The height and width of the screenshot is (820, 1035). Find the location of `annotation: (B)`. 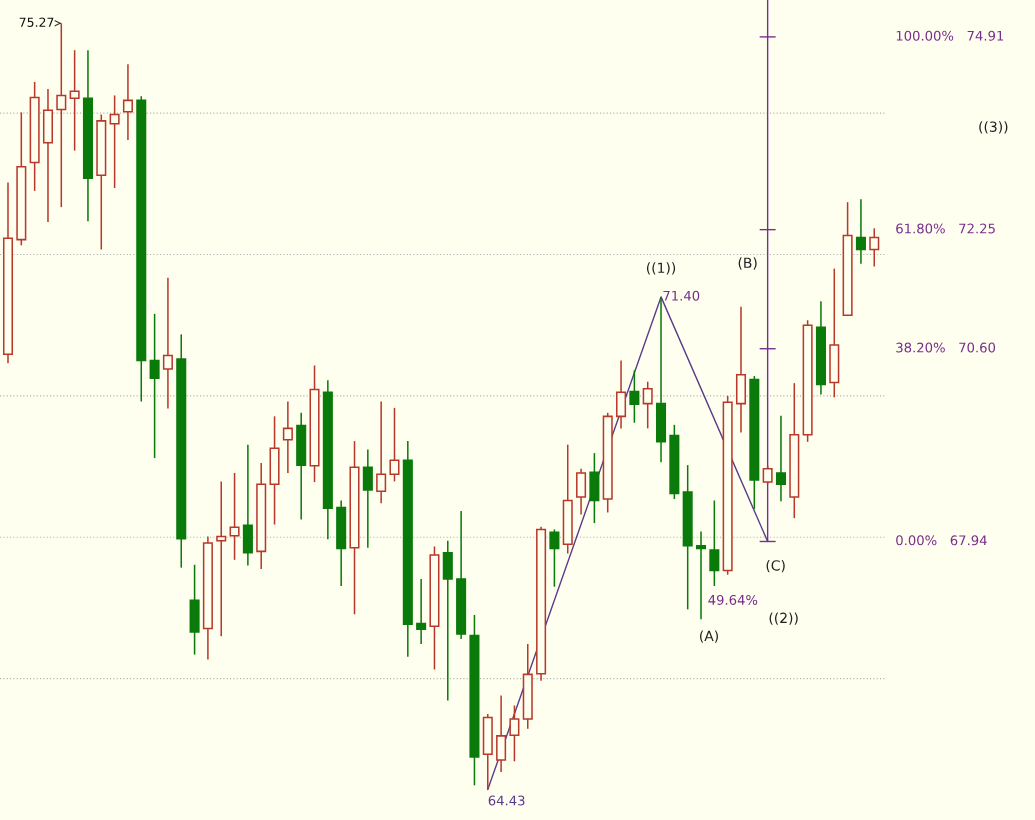

annotation: (B) is located at coordinates (747, 263).